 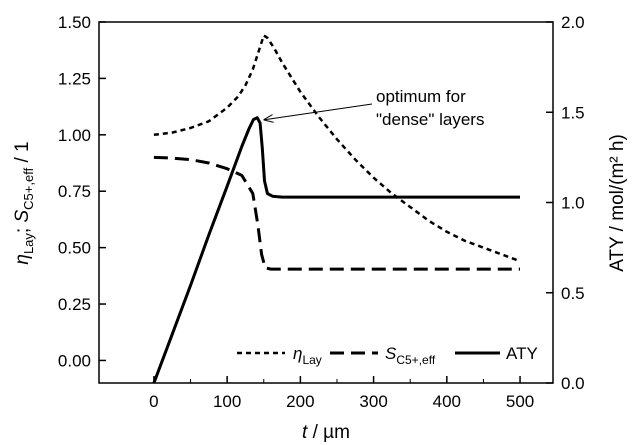 I want to click on x-tick-label: 400, so click(x=447, y=401).